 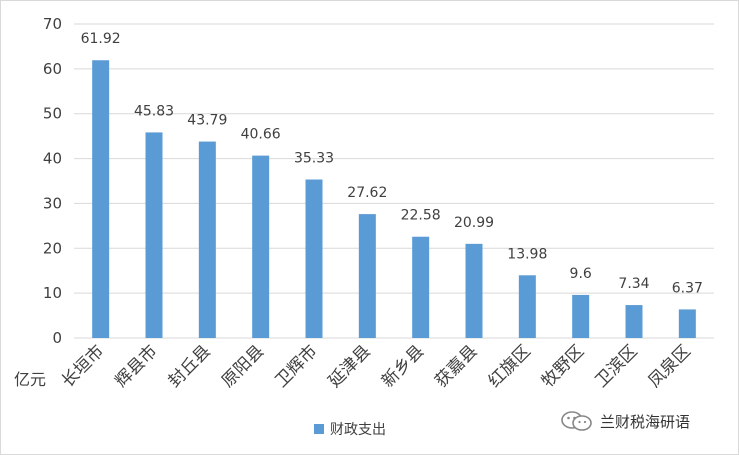 I want to click on data-label: 7.34, so click(x=633, y=284).